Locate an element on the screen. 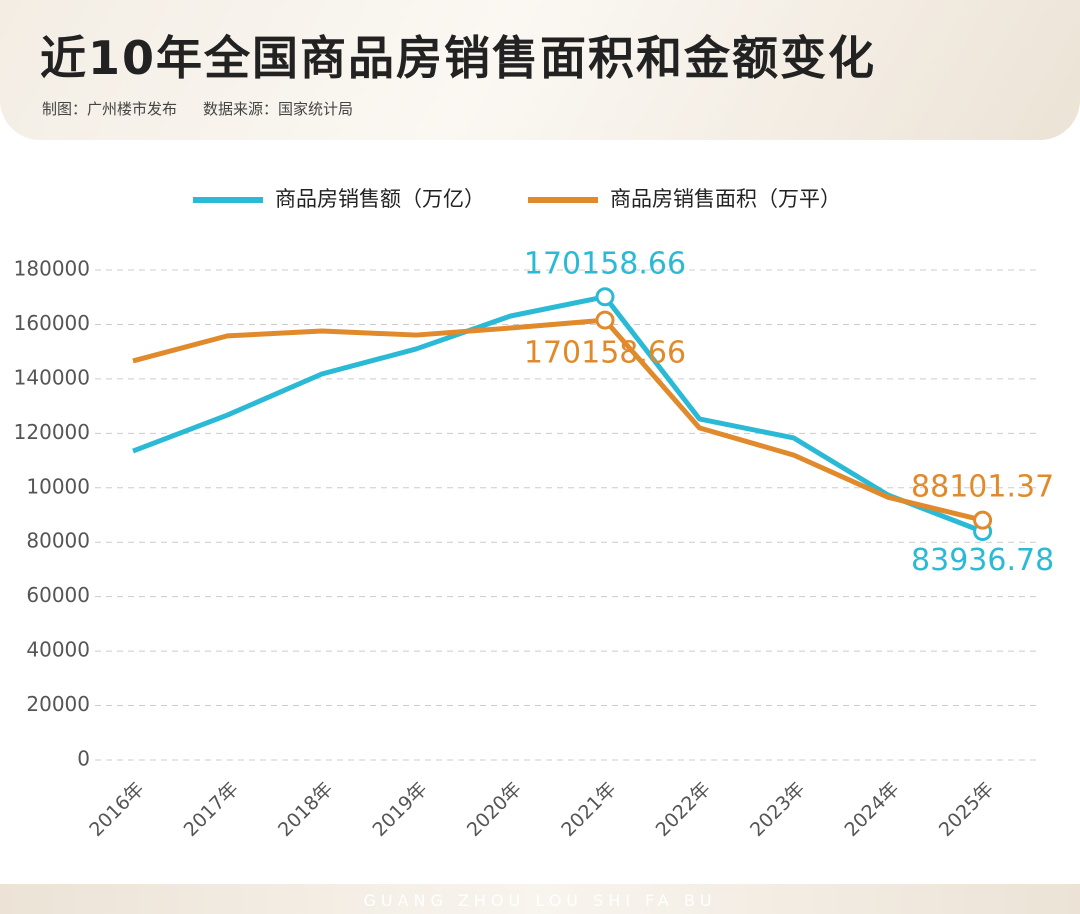 The image size is (1080, 914). y-tick-label: 120000 is located at coordinates (52, 432).